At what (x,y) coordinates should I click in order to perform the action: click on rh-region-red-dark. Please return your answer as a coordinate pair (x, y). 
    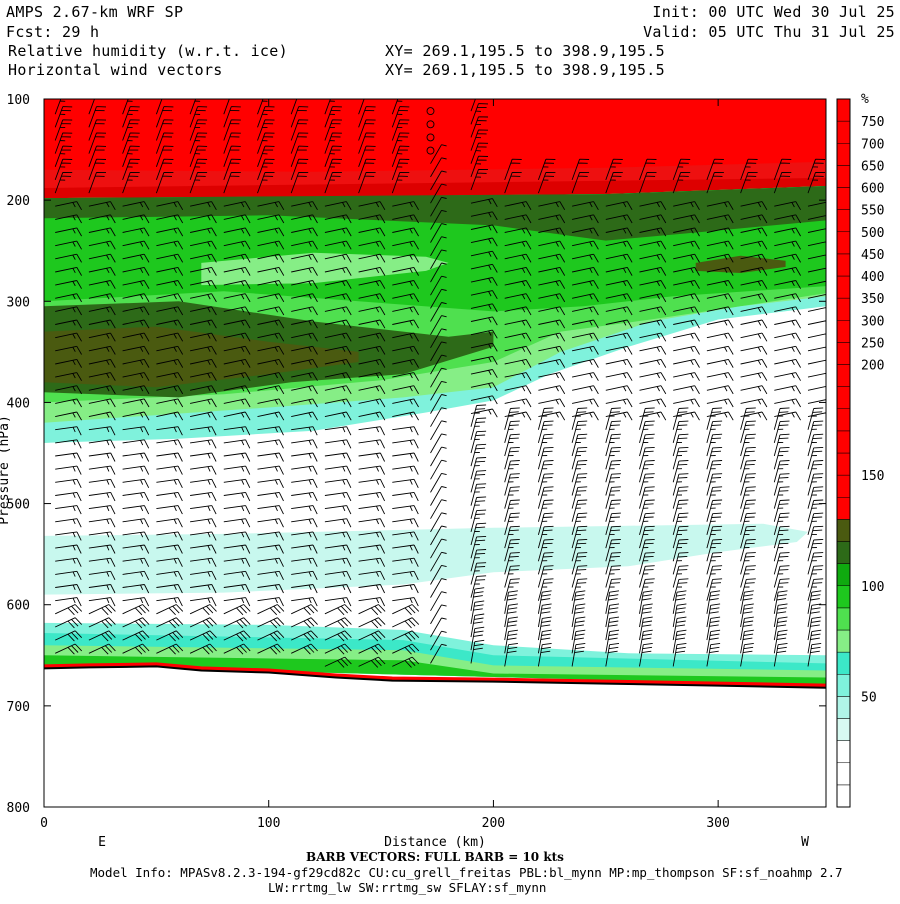
    Looking at the image, I should click on (435, 189).